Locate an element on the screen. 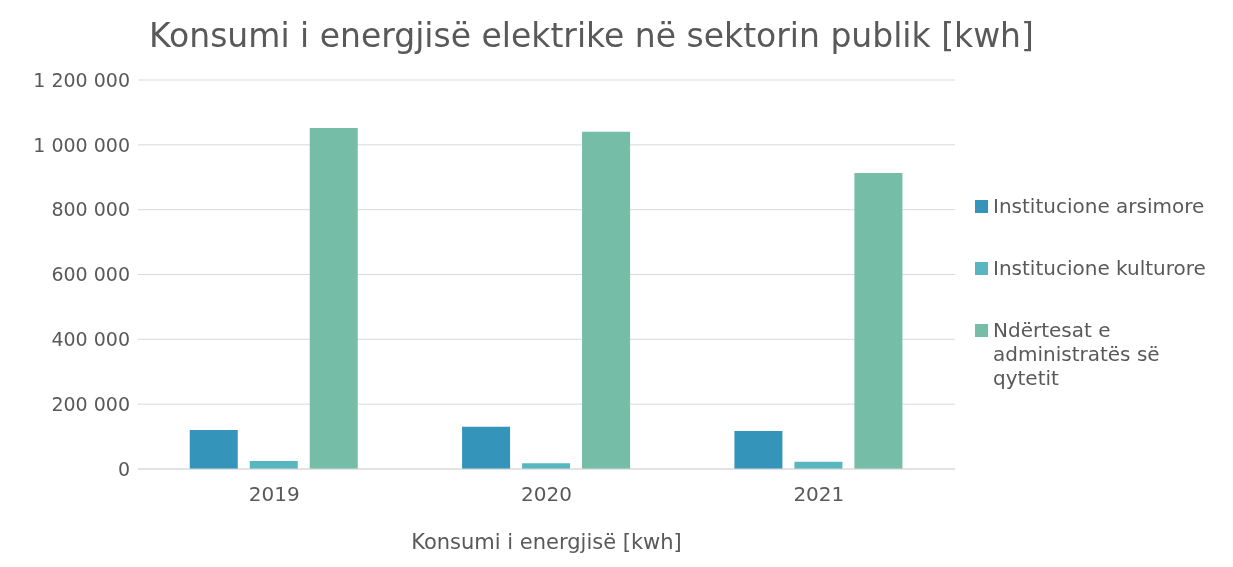 The height and width of the screenshot is (567, 1233). legend-label: Ndërtesat e administratës së qytetit is located at coordinates (1077, 354).